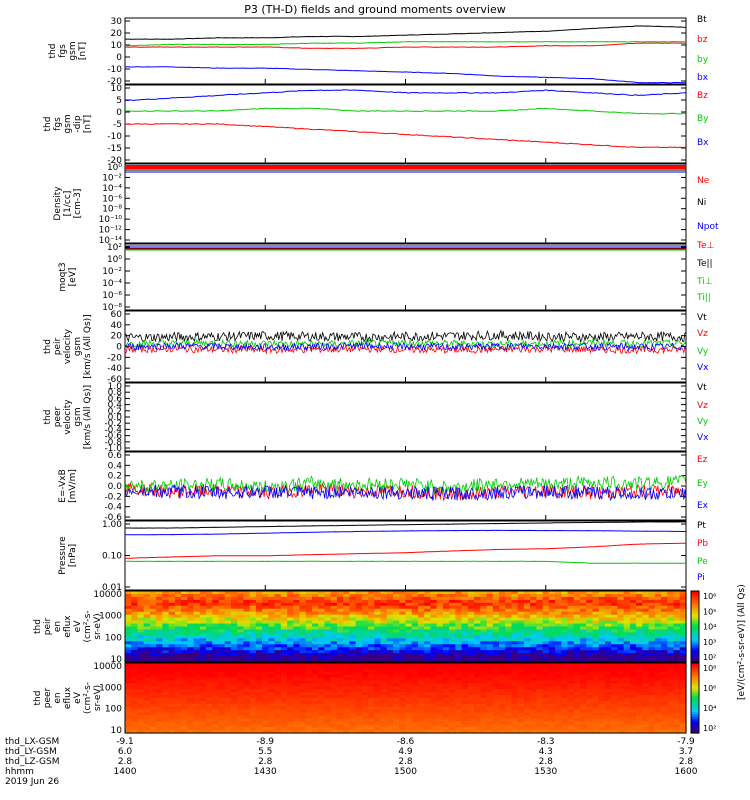 The image size is (750, 800). What do you see at coordinates (48, 417) in the screenshot?
I see `y-axis-label-line: thd` at bounding box center [48, 417].